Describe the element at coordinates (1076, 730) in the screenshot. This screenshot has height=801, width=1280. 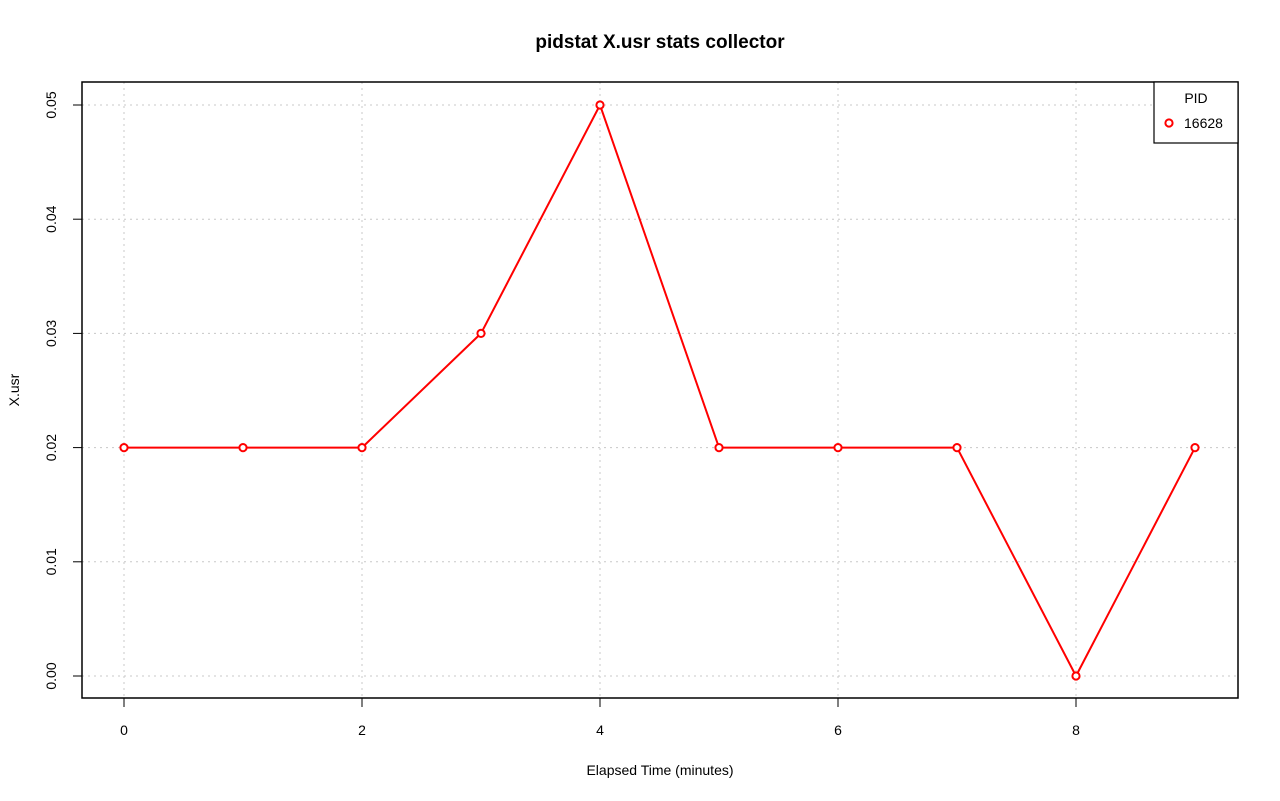
I see `x-tick-label: 8` at that location.